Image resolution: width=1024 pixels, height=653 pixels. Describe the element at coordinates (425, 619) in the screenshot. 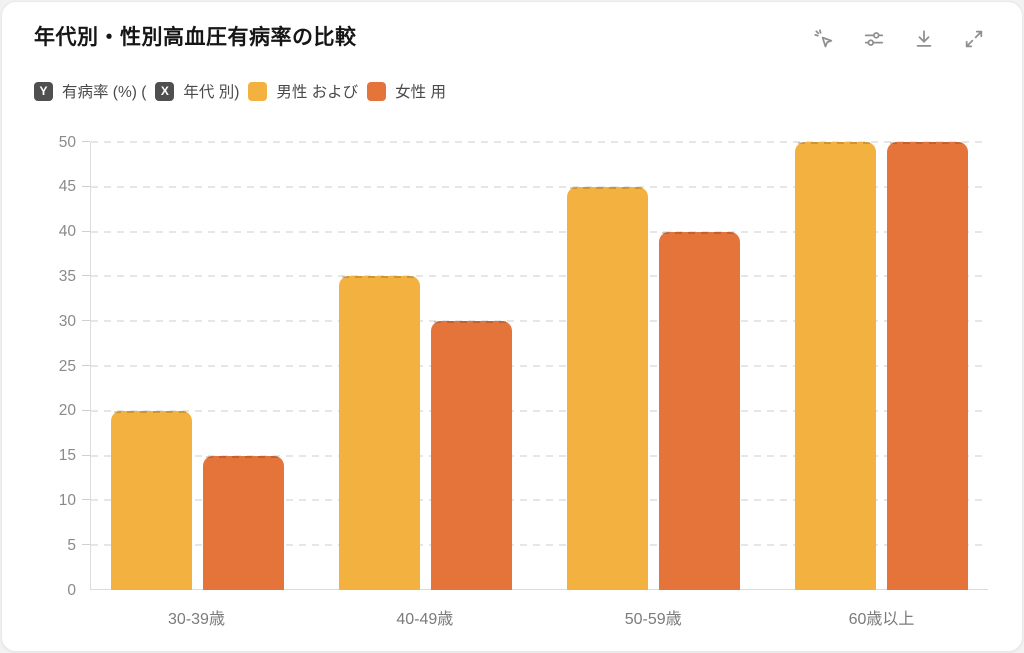

I see `x-label-1: 40-49歳` at that location.